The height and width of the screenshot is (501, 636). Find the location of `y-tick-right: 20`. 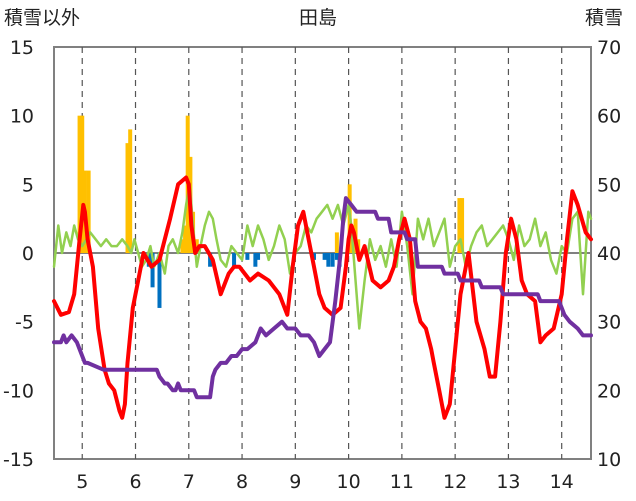

y-tick-right: 20 is located at coordinates (609, 391).